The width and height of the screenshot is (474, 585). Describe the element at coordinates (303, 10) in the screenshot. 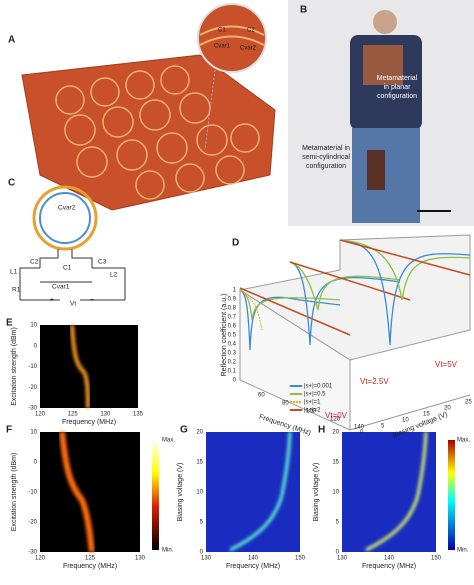

I see `panel-label: B` at that location.